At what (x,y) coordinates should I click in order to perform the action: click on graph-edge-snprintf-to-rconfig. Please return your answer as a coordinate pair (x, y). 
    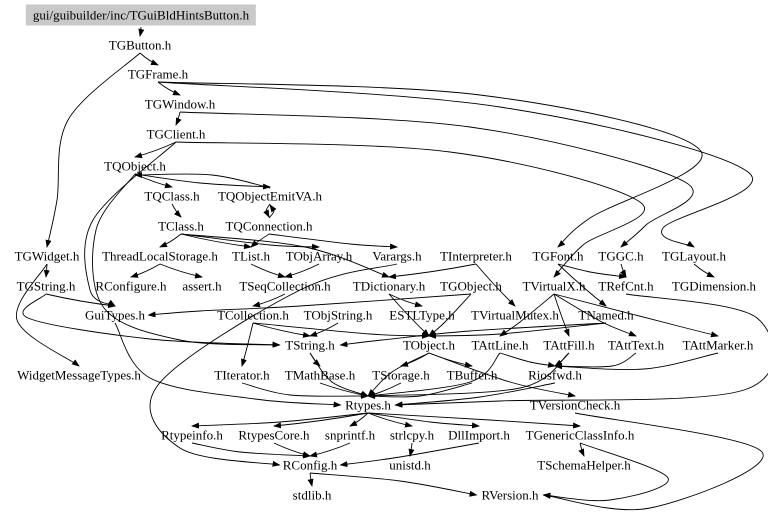
    Looking at the image, I should click on (330, 450).